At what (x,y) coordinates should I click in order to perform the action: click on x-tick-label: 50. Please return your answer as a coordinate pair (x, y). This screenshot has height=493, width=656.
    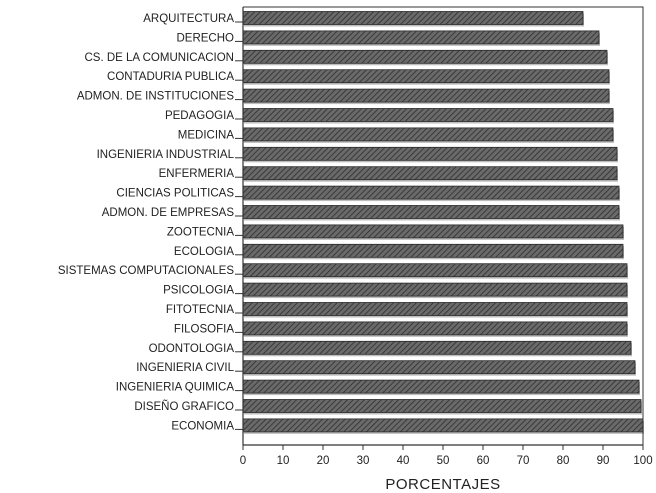
    Looking at the image, I should click on (443, 461).